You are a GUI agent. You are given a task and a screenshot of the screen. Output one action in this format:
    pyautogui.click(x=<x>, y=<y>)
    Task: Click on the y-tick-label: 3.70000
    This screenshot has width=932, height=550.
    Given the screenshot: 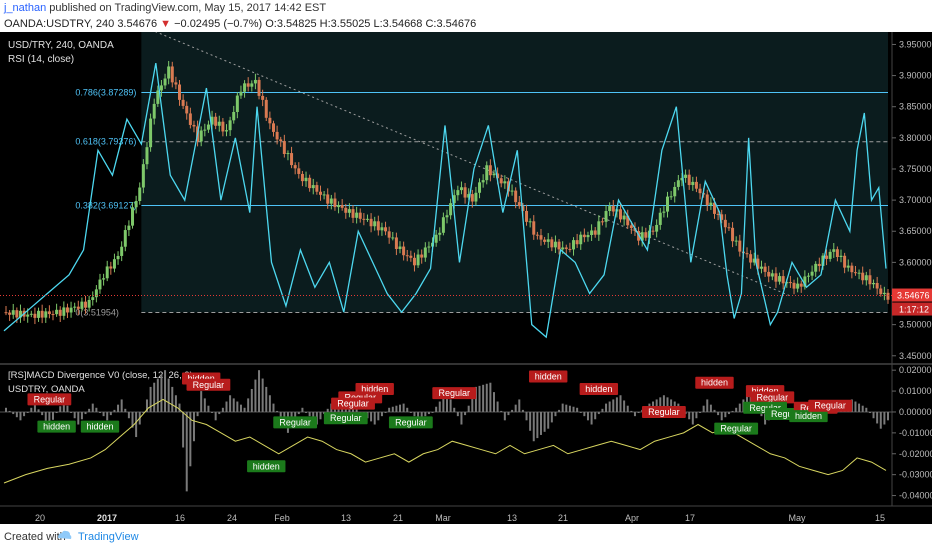 What is the action you would take?
    pyautogui.click(x=915, y=200)
    